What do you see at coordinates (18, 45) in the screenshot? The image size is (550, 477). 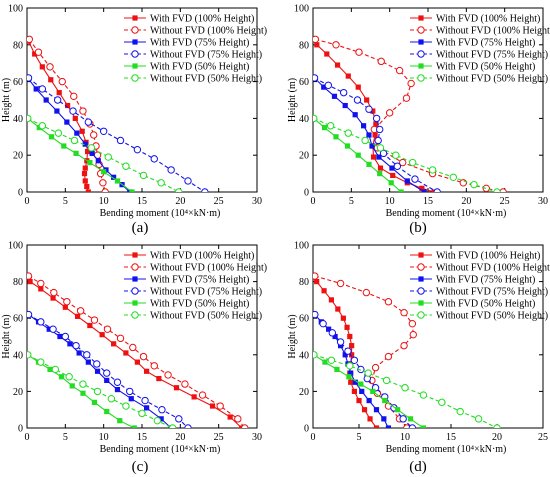 I see `y-tick-label: 80` at bounding box center [18, 45].